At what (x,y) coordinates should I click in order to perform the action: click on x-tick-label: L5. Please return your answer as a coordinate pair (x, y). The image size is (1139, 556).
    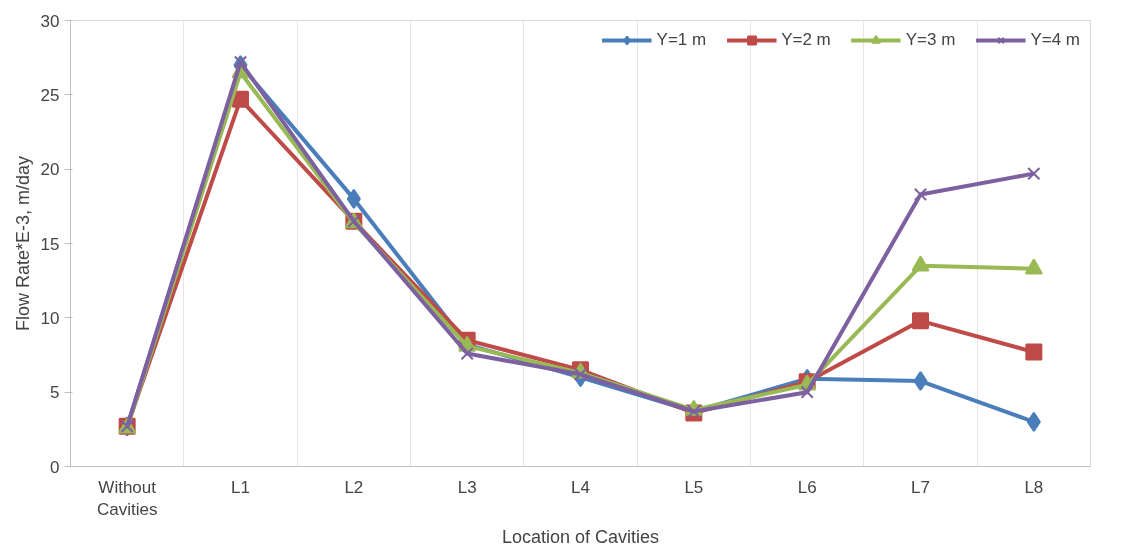
    Looking at the image, I should click on (694, 487).